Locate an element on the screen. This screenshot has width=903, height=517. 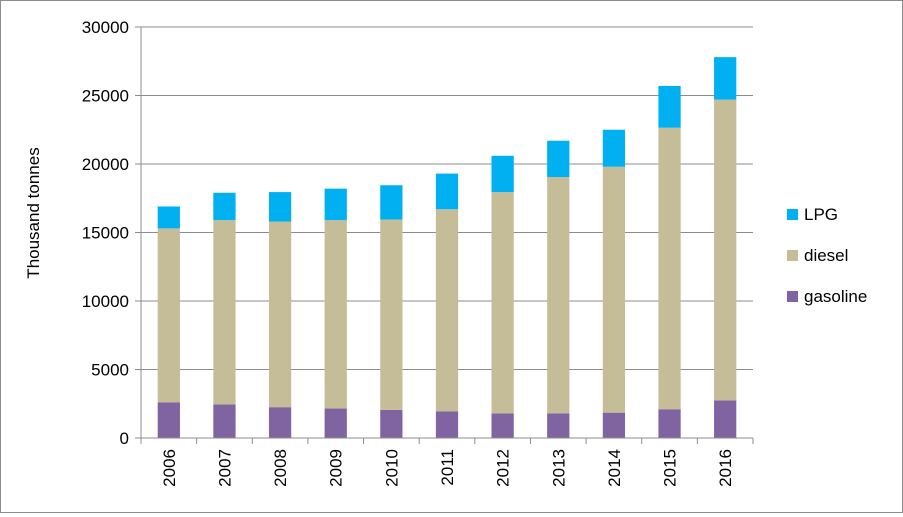
x-tick-label: 2007 is located at coordinates (224, 468).